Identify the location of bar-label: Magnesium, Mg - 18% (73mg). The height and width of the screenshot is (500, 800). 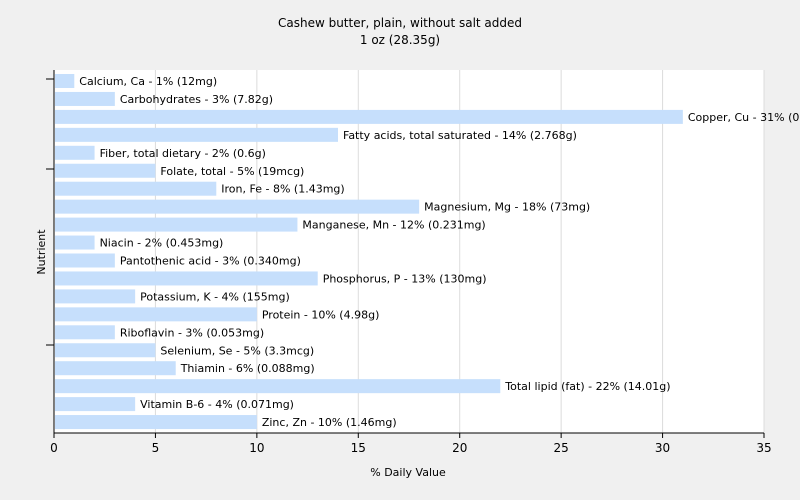
(507, 207).